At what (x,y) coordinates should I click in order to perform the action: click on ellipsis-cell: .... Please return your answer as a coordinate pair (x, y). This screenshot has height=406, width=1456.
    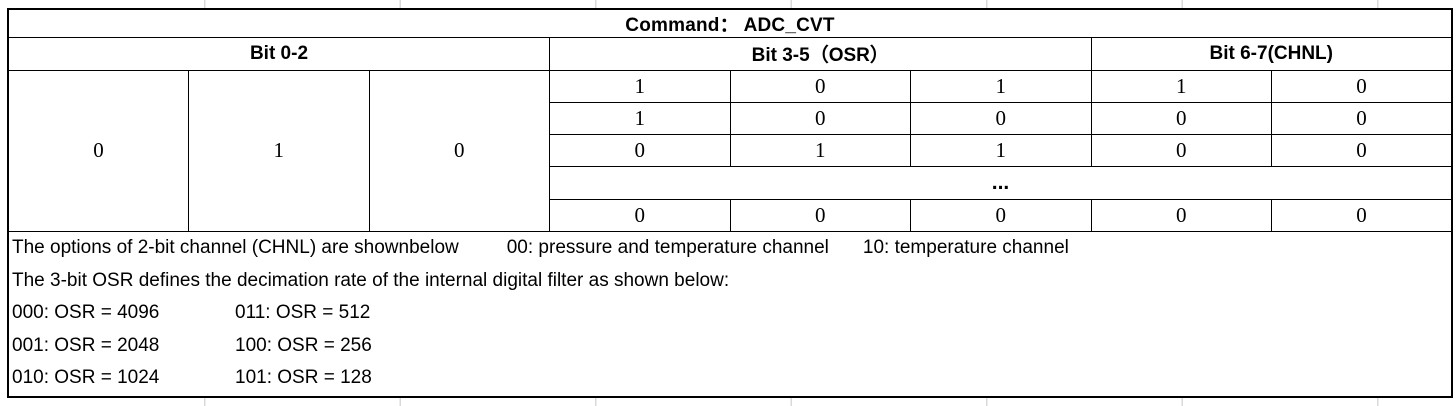
    Looking at the image, I should click on (1001, 183).